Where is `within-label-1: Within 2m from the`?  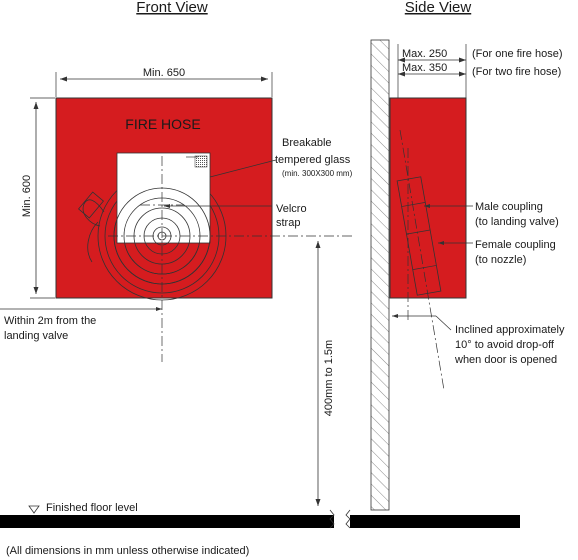 within-label-1: Within 2m from the is located at coordinates (50, 321).